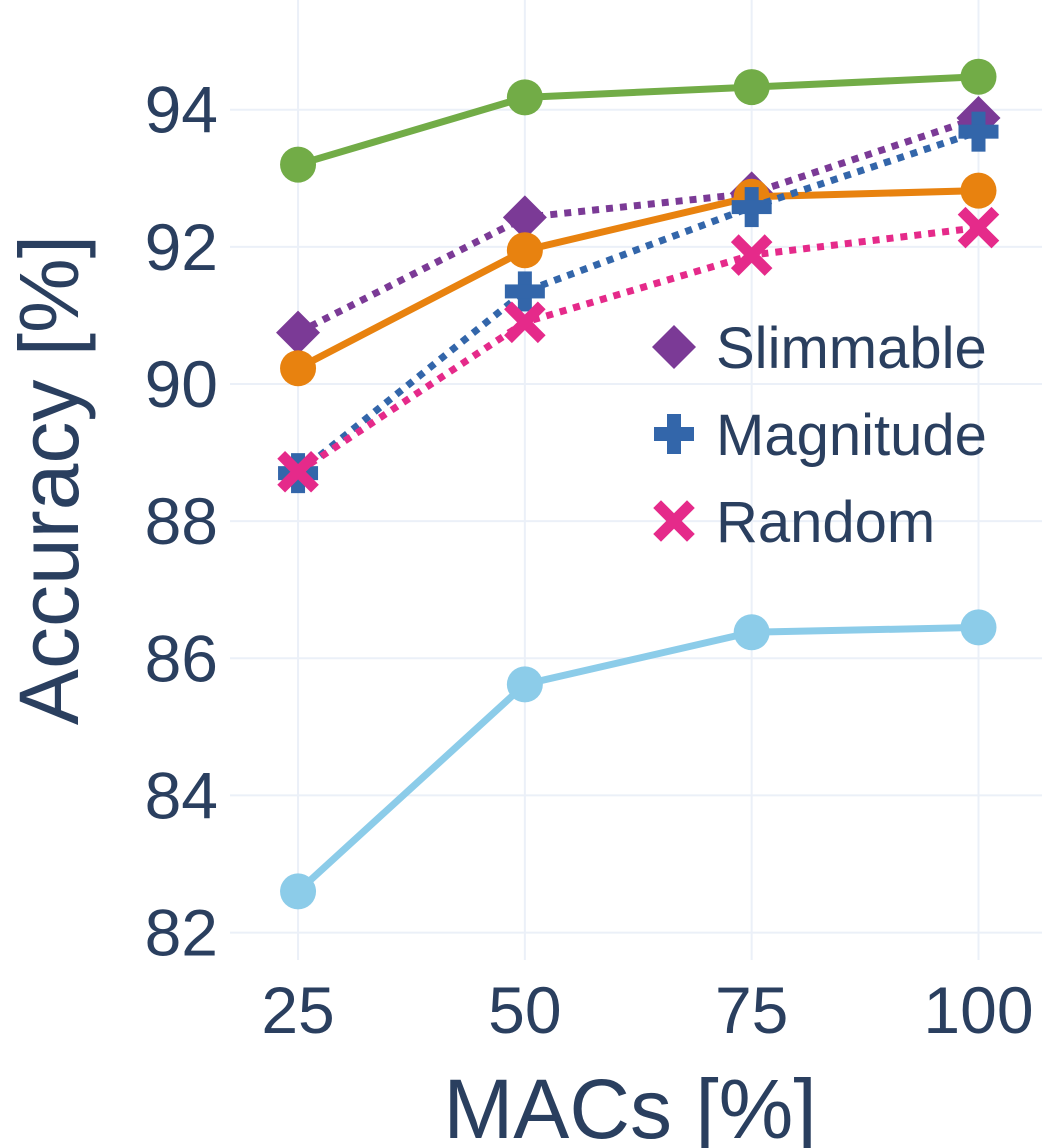 This screenshot has height=1148, width=1042. What do you see at coordinates (181, 110) in the screenshot?
I see `y-tick-label: 94` at bounding box center [181, 110].